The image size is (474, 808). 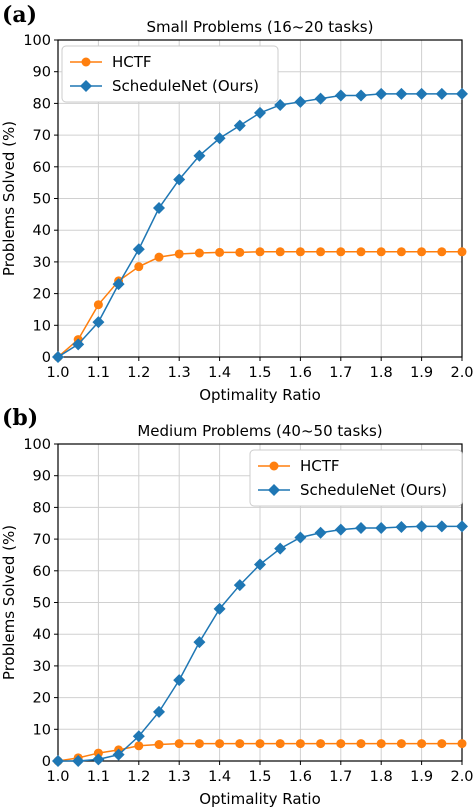 I want to click on x-tick-label: 2.0, so click(x=461, y=373).